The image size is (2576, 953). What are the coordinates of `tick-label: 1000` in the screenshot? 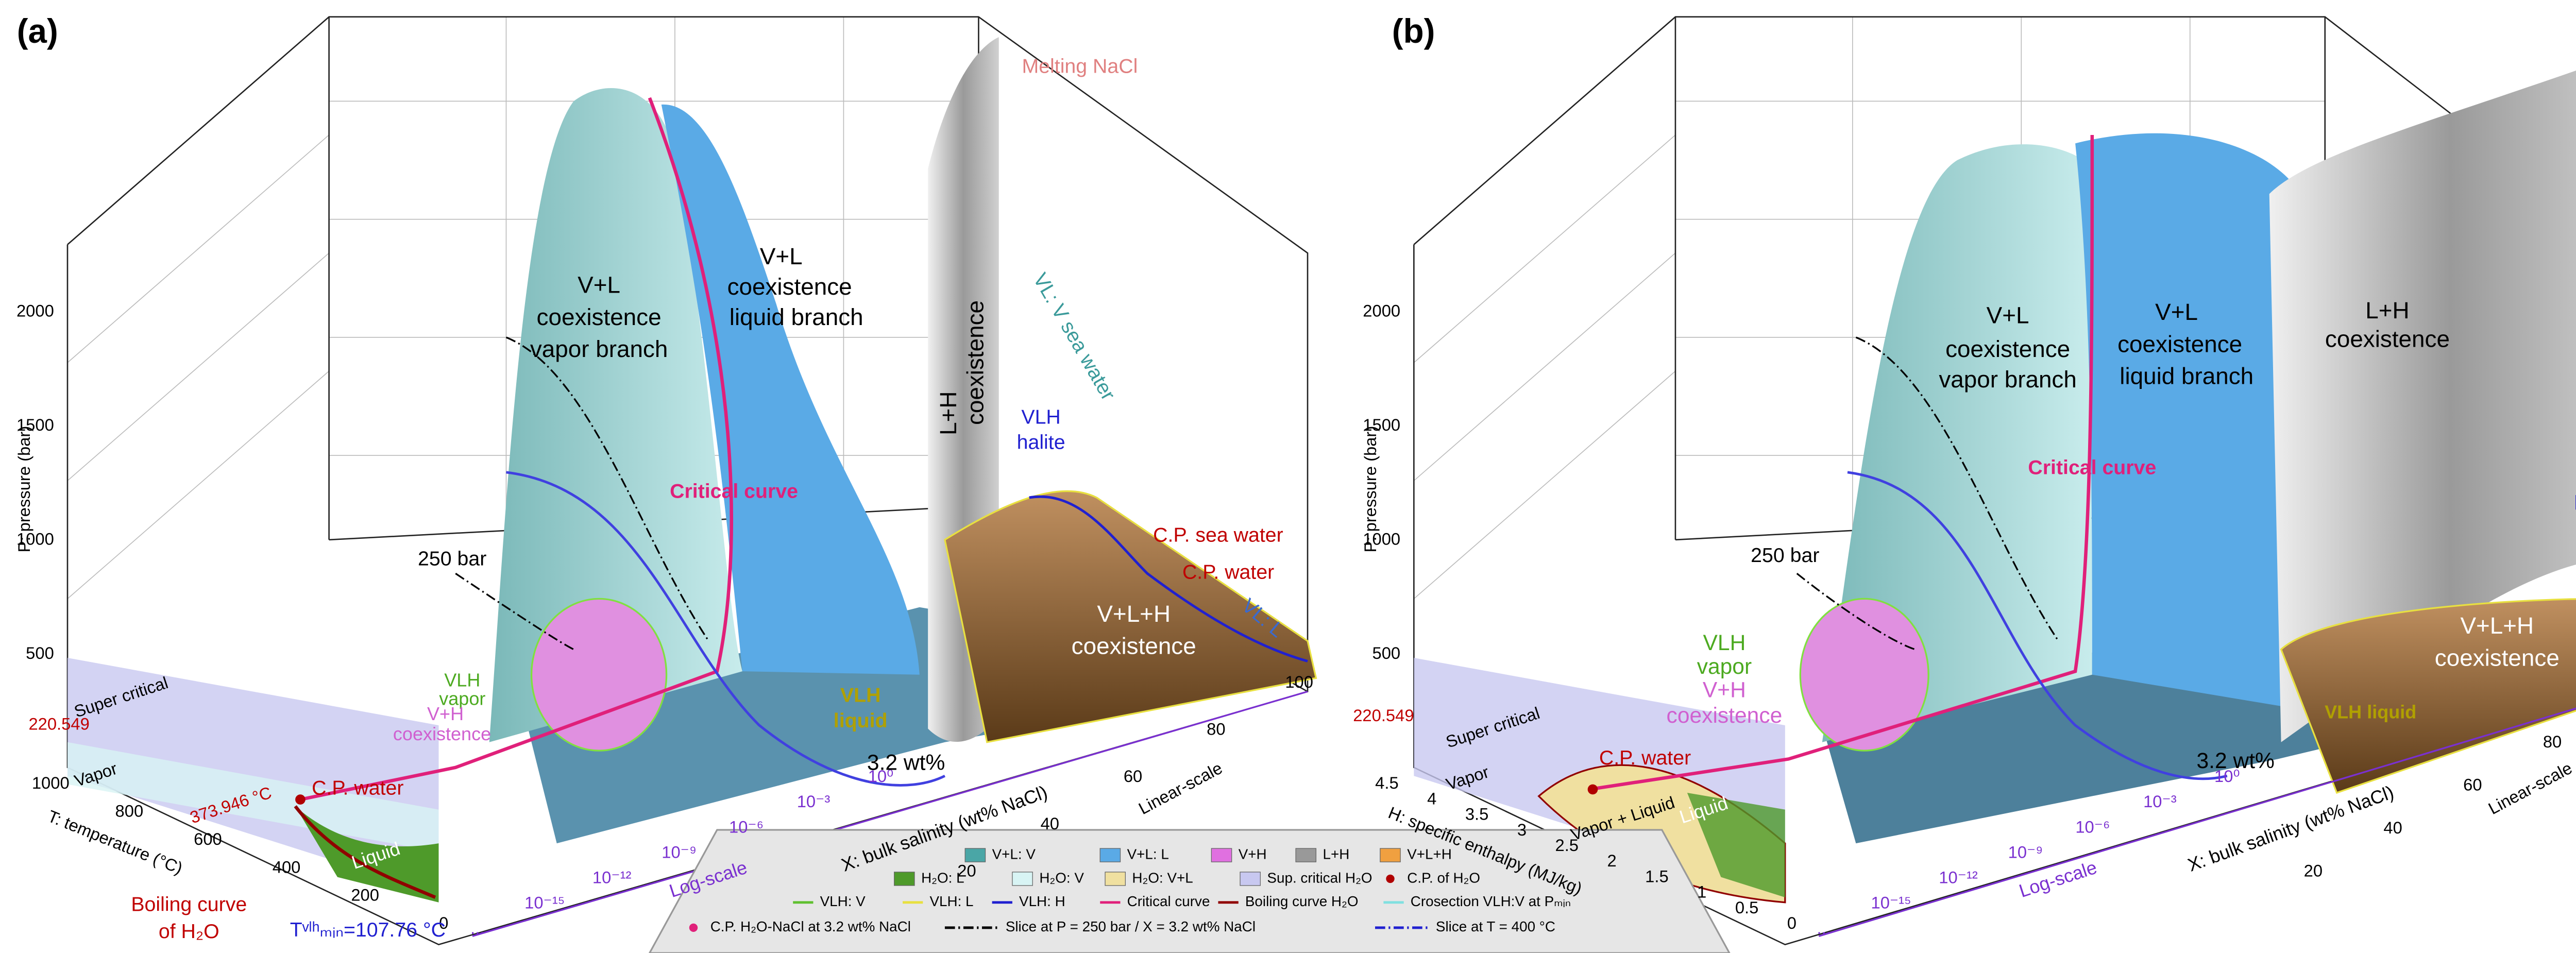 It's located at (51, 782).